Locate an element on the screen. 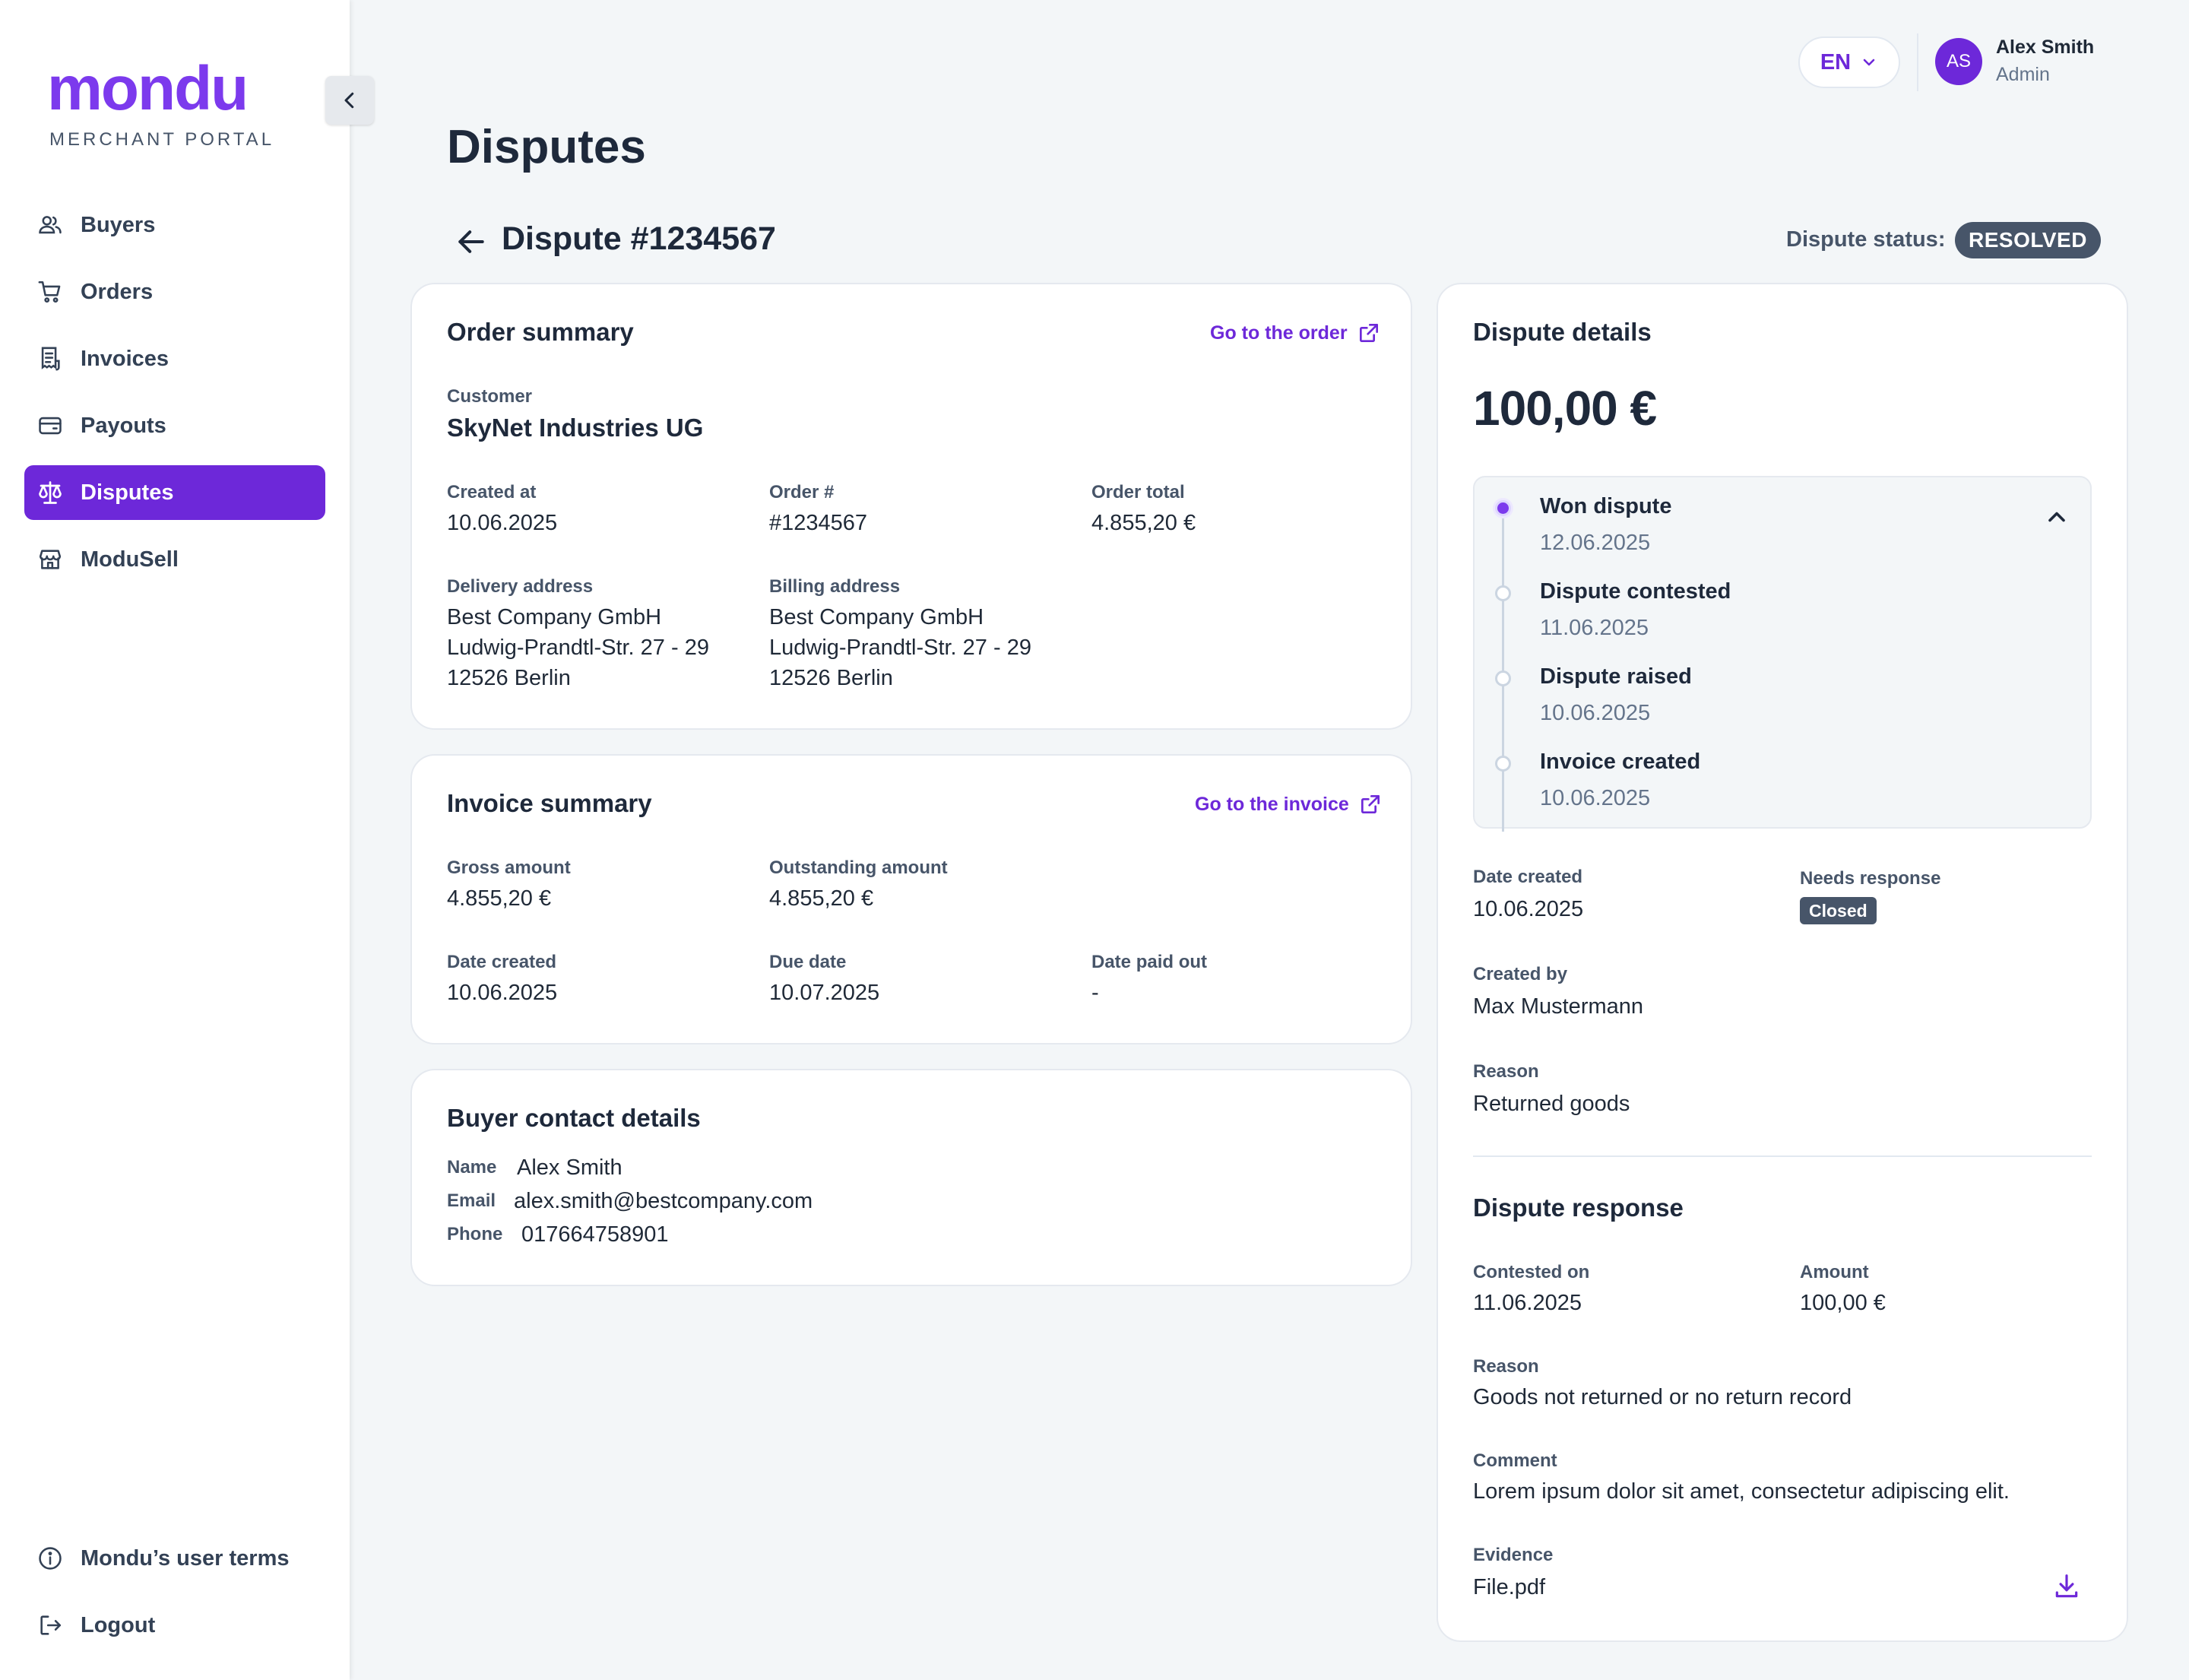 This screenshot has height=1680, width=2189. external-link-icon is located at coordinates (1370, 804).